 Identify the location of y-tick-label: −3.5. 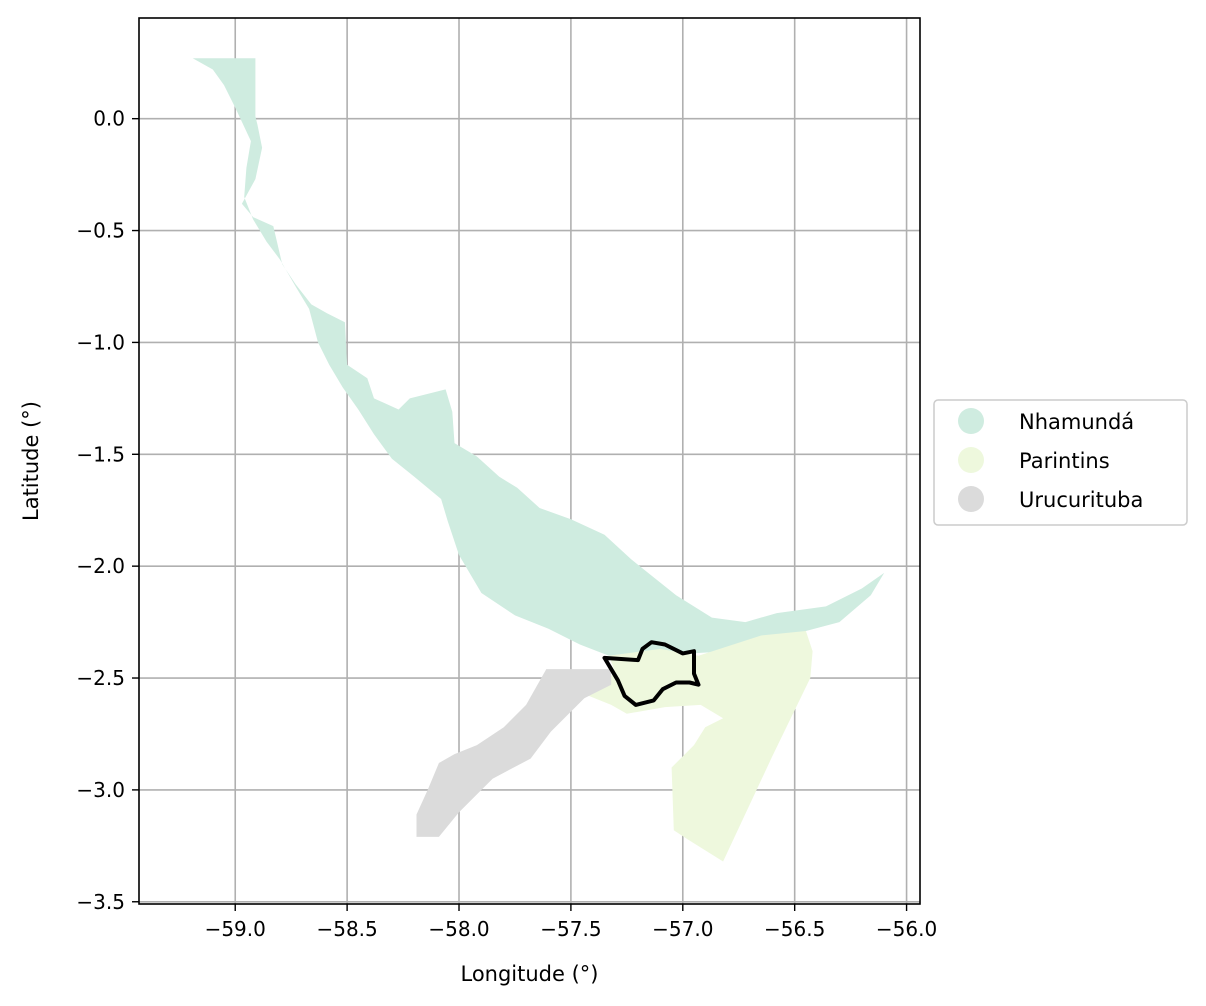
(100, 902).